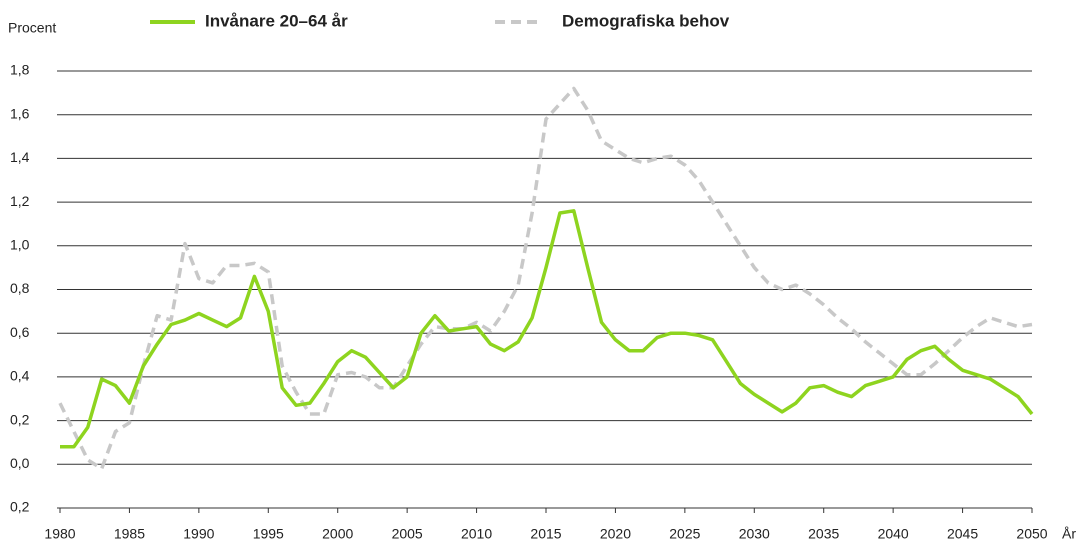 The width and height of the screenshot is (1086, 547). What do you see at coordinates (268, 534) in the screenshot?
I see `x-tick-label: 1995` at bounding box center [268, 534].